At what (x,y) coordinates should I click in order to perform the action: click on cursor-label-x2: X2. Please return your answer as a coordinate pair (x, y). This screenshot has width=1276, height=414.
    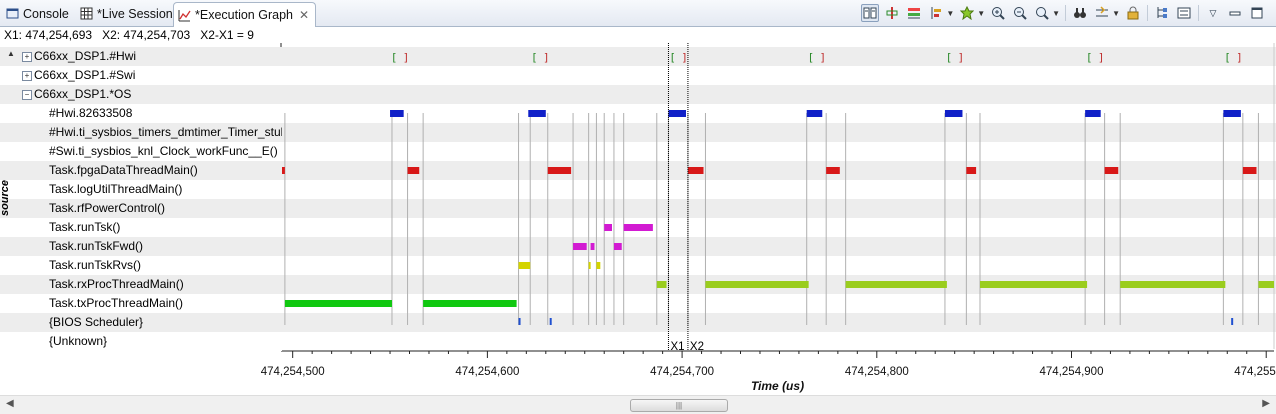
    Looking at the image, I should click on (697, 347).